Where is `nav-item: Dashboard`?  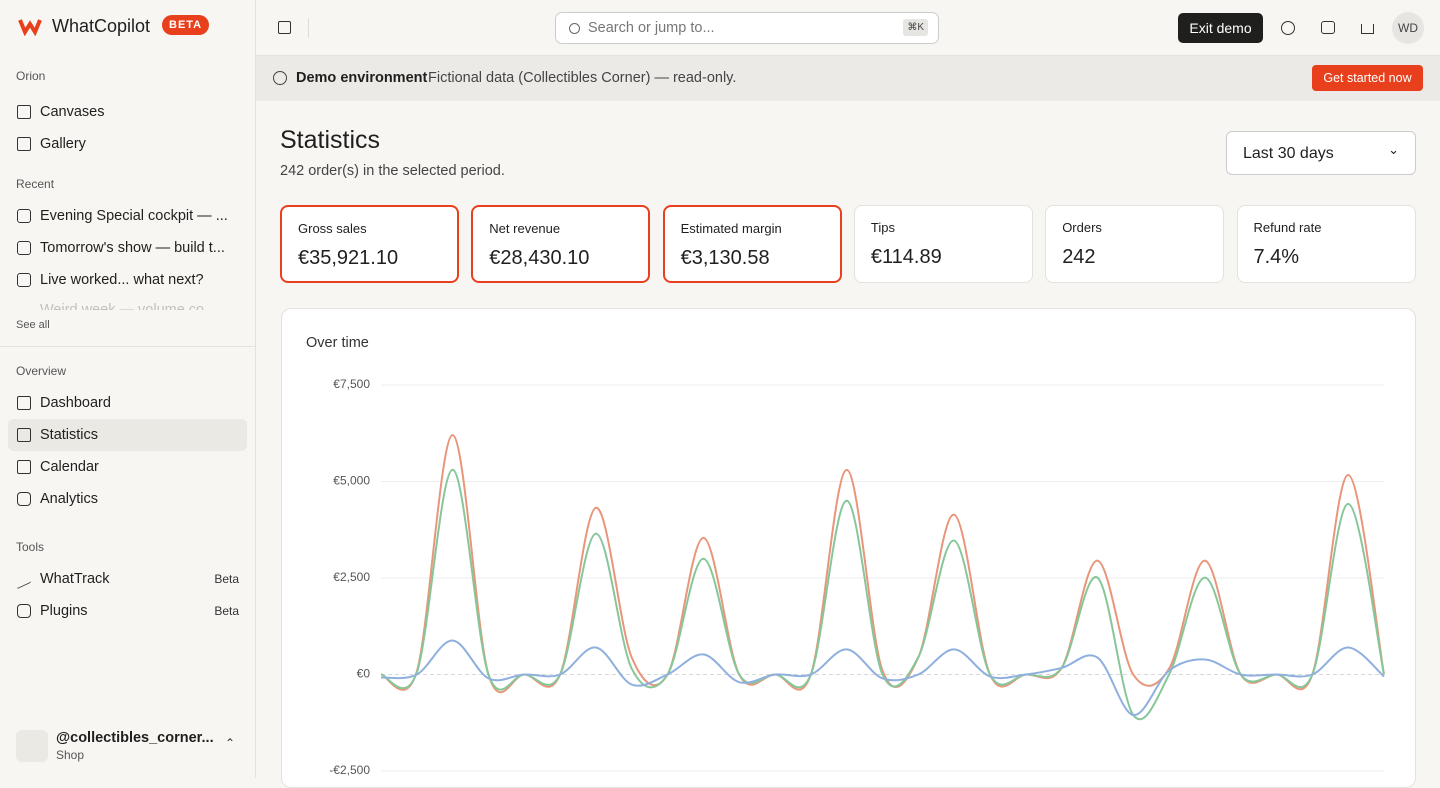
nav-item: Dashboard is located at coordinates (127, 403).